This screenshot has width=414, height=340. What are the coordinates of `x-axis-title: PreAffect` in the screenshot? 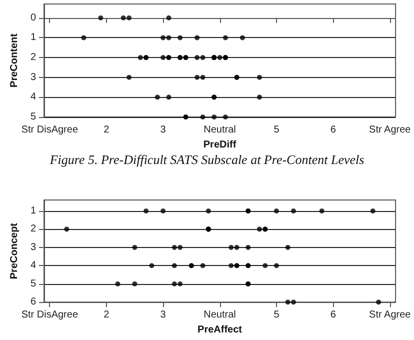 It's located at (220, 330).